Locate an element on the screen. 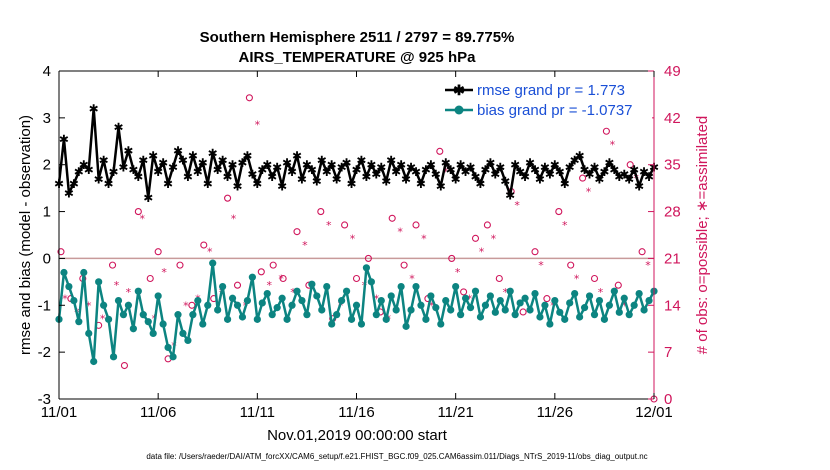 The height and width of the screenshot is (470, 830). y2-tick-label: 49 is located at coordinates (672, 71).